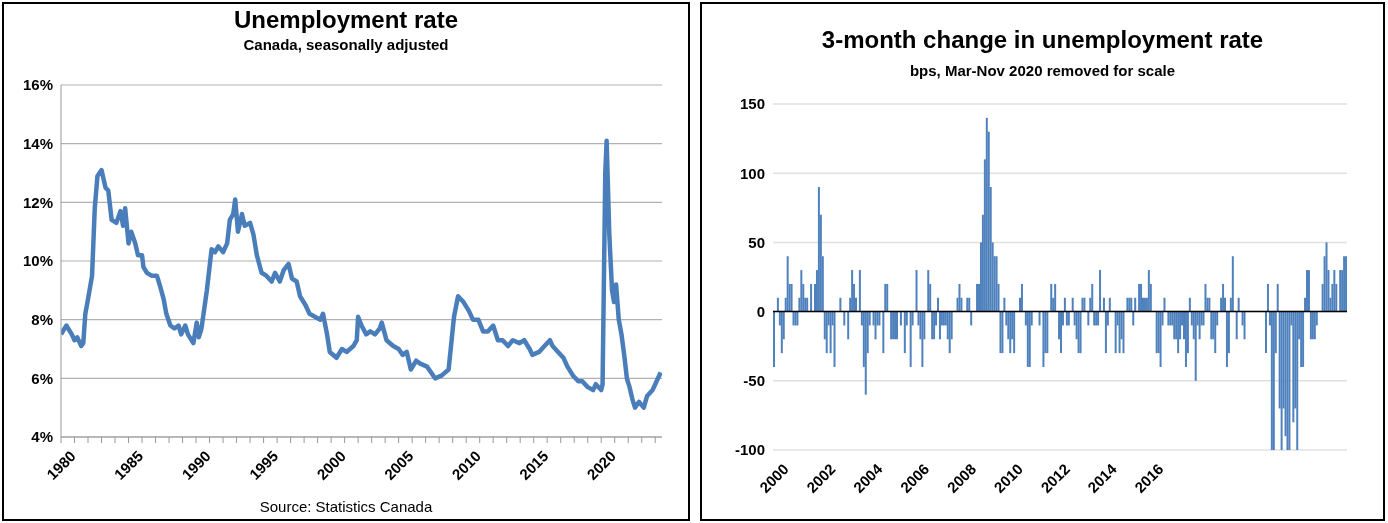 The image size is (1388, 523). Describe the element at coordinates (346, 44) in the screenshot. I see `chart-subtitle: Canada, seasonally adjusted` at that location.